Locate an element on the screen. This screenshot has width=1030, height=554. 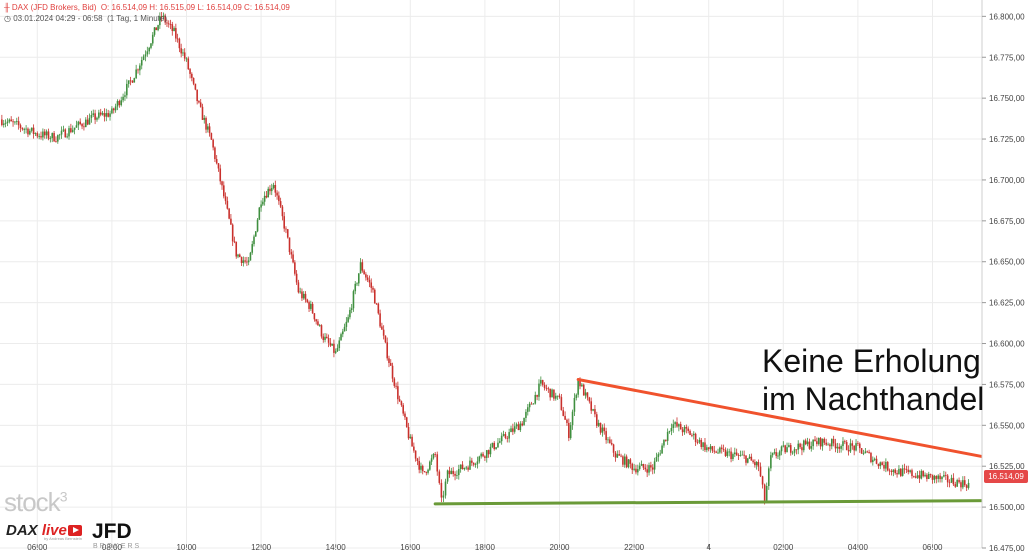
x-tick-label: 14:00 is located at coordinates (336, 547).